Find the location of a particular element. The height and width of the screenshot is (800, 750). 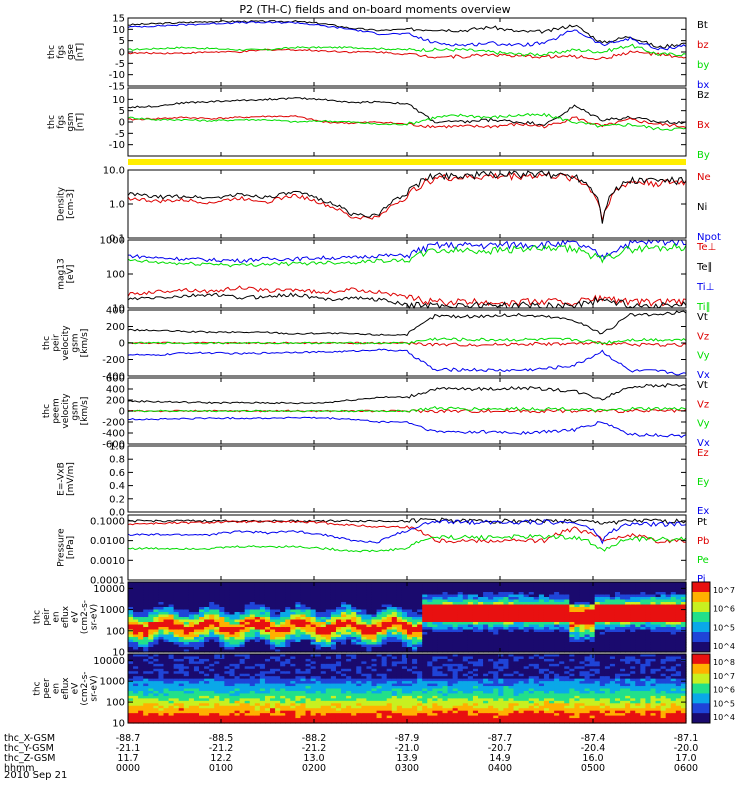

series-line-black is located at coordinates (407, 323).